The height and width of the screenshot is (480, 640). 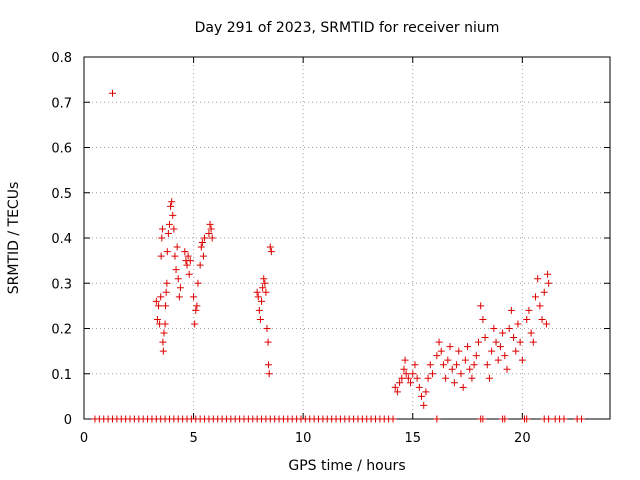 I want to click on y-axis-title: SRMTID / TECUs, so click(x=14, y=238).